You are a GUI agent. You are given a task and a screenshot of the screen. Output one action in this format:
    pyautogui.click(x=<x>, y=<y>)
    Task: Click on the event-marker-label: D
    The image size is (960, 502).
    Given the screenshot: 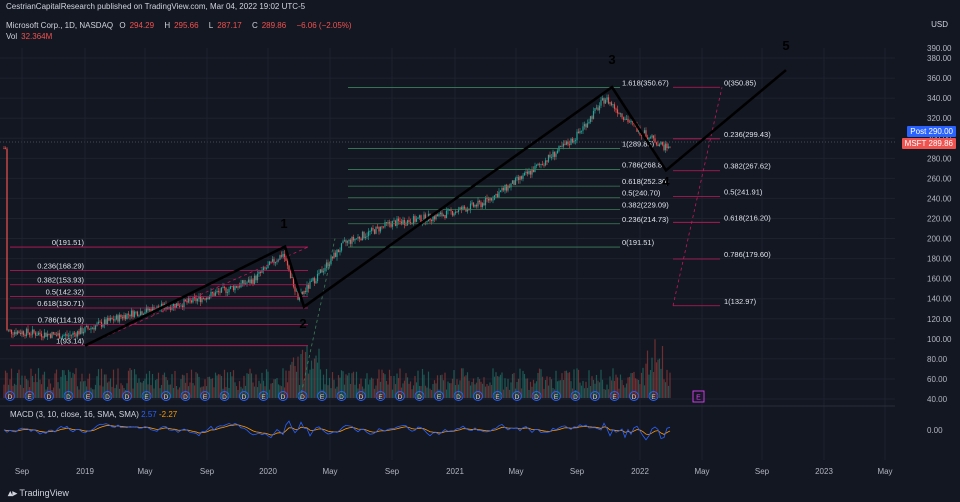 What is the action you would take?
    pyautogui.click(x=517, y=397)
    